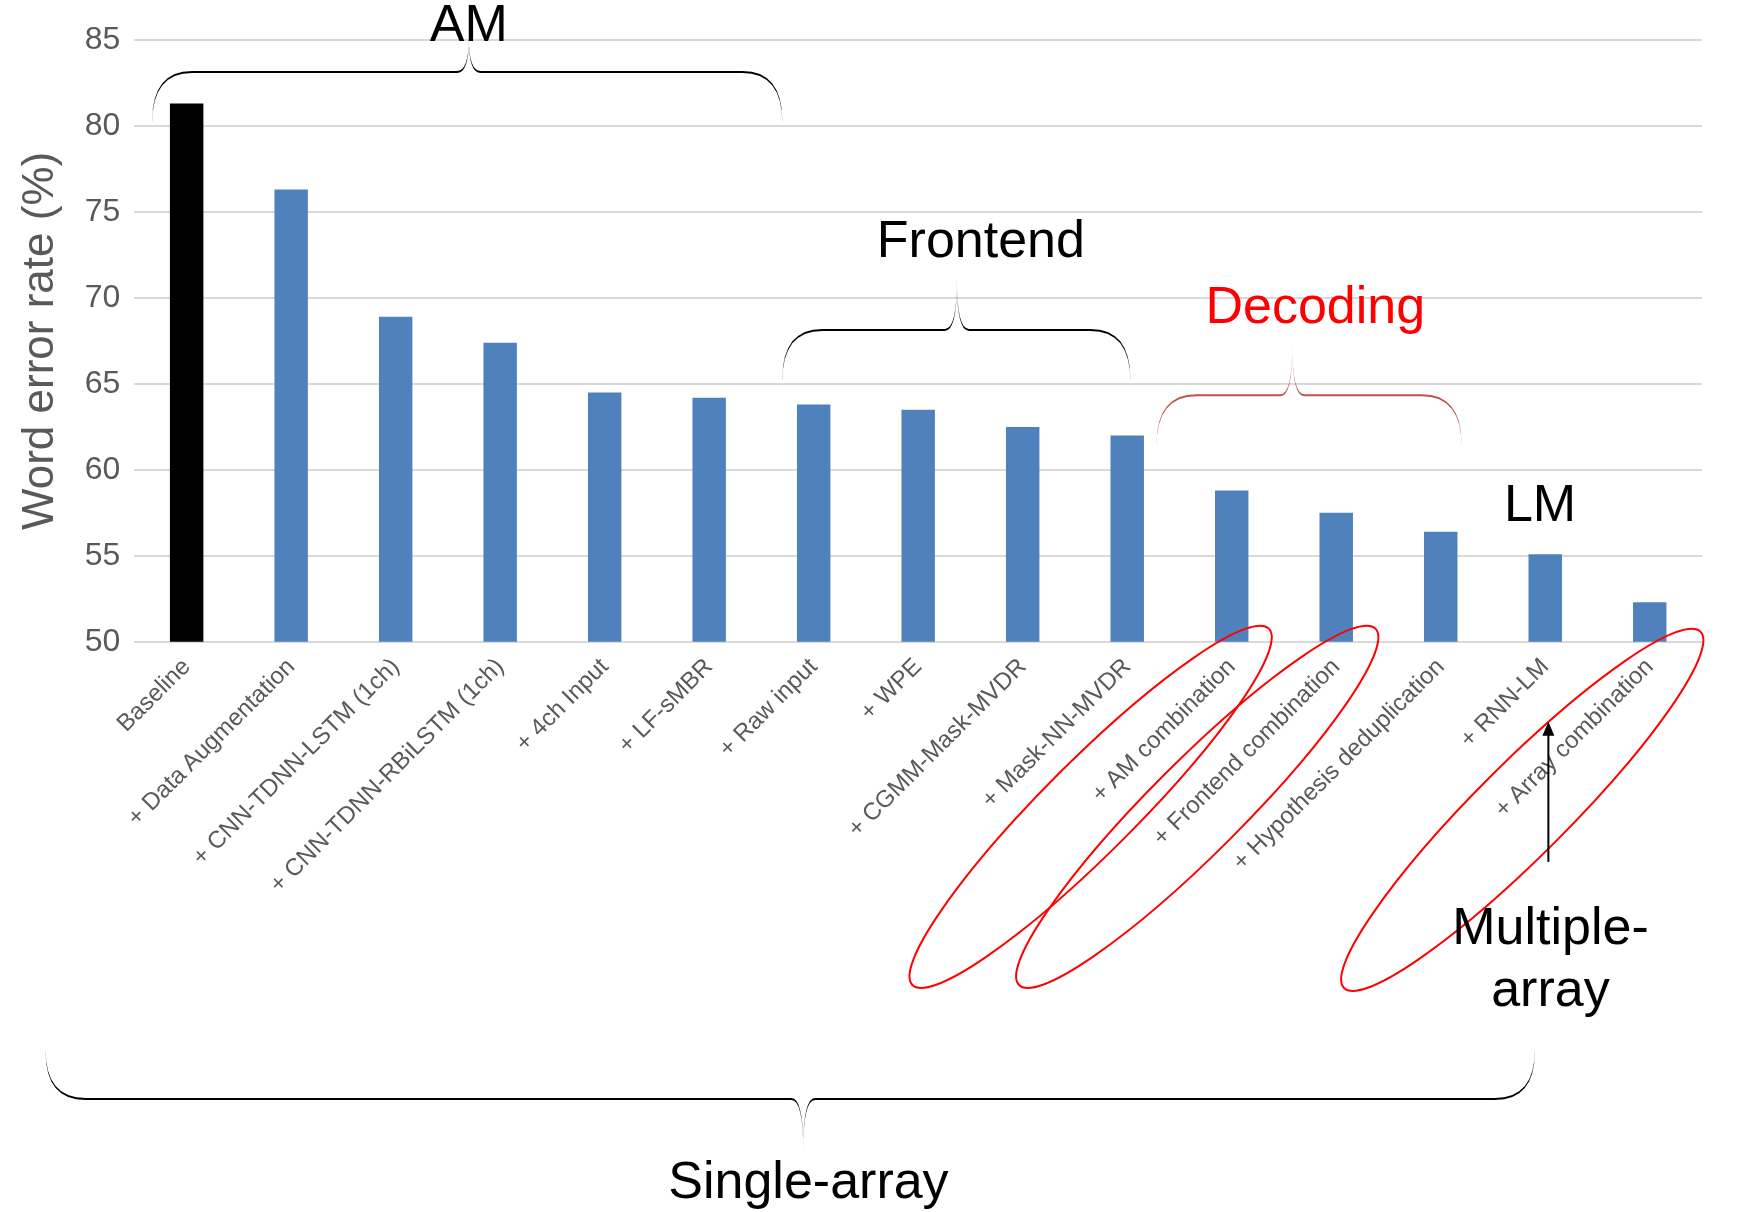 The height and width of the screenshot is (1212, 1762). I want to click on y-axis-title: Word error rate (%), so click(37, 340).